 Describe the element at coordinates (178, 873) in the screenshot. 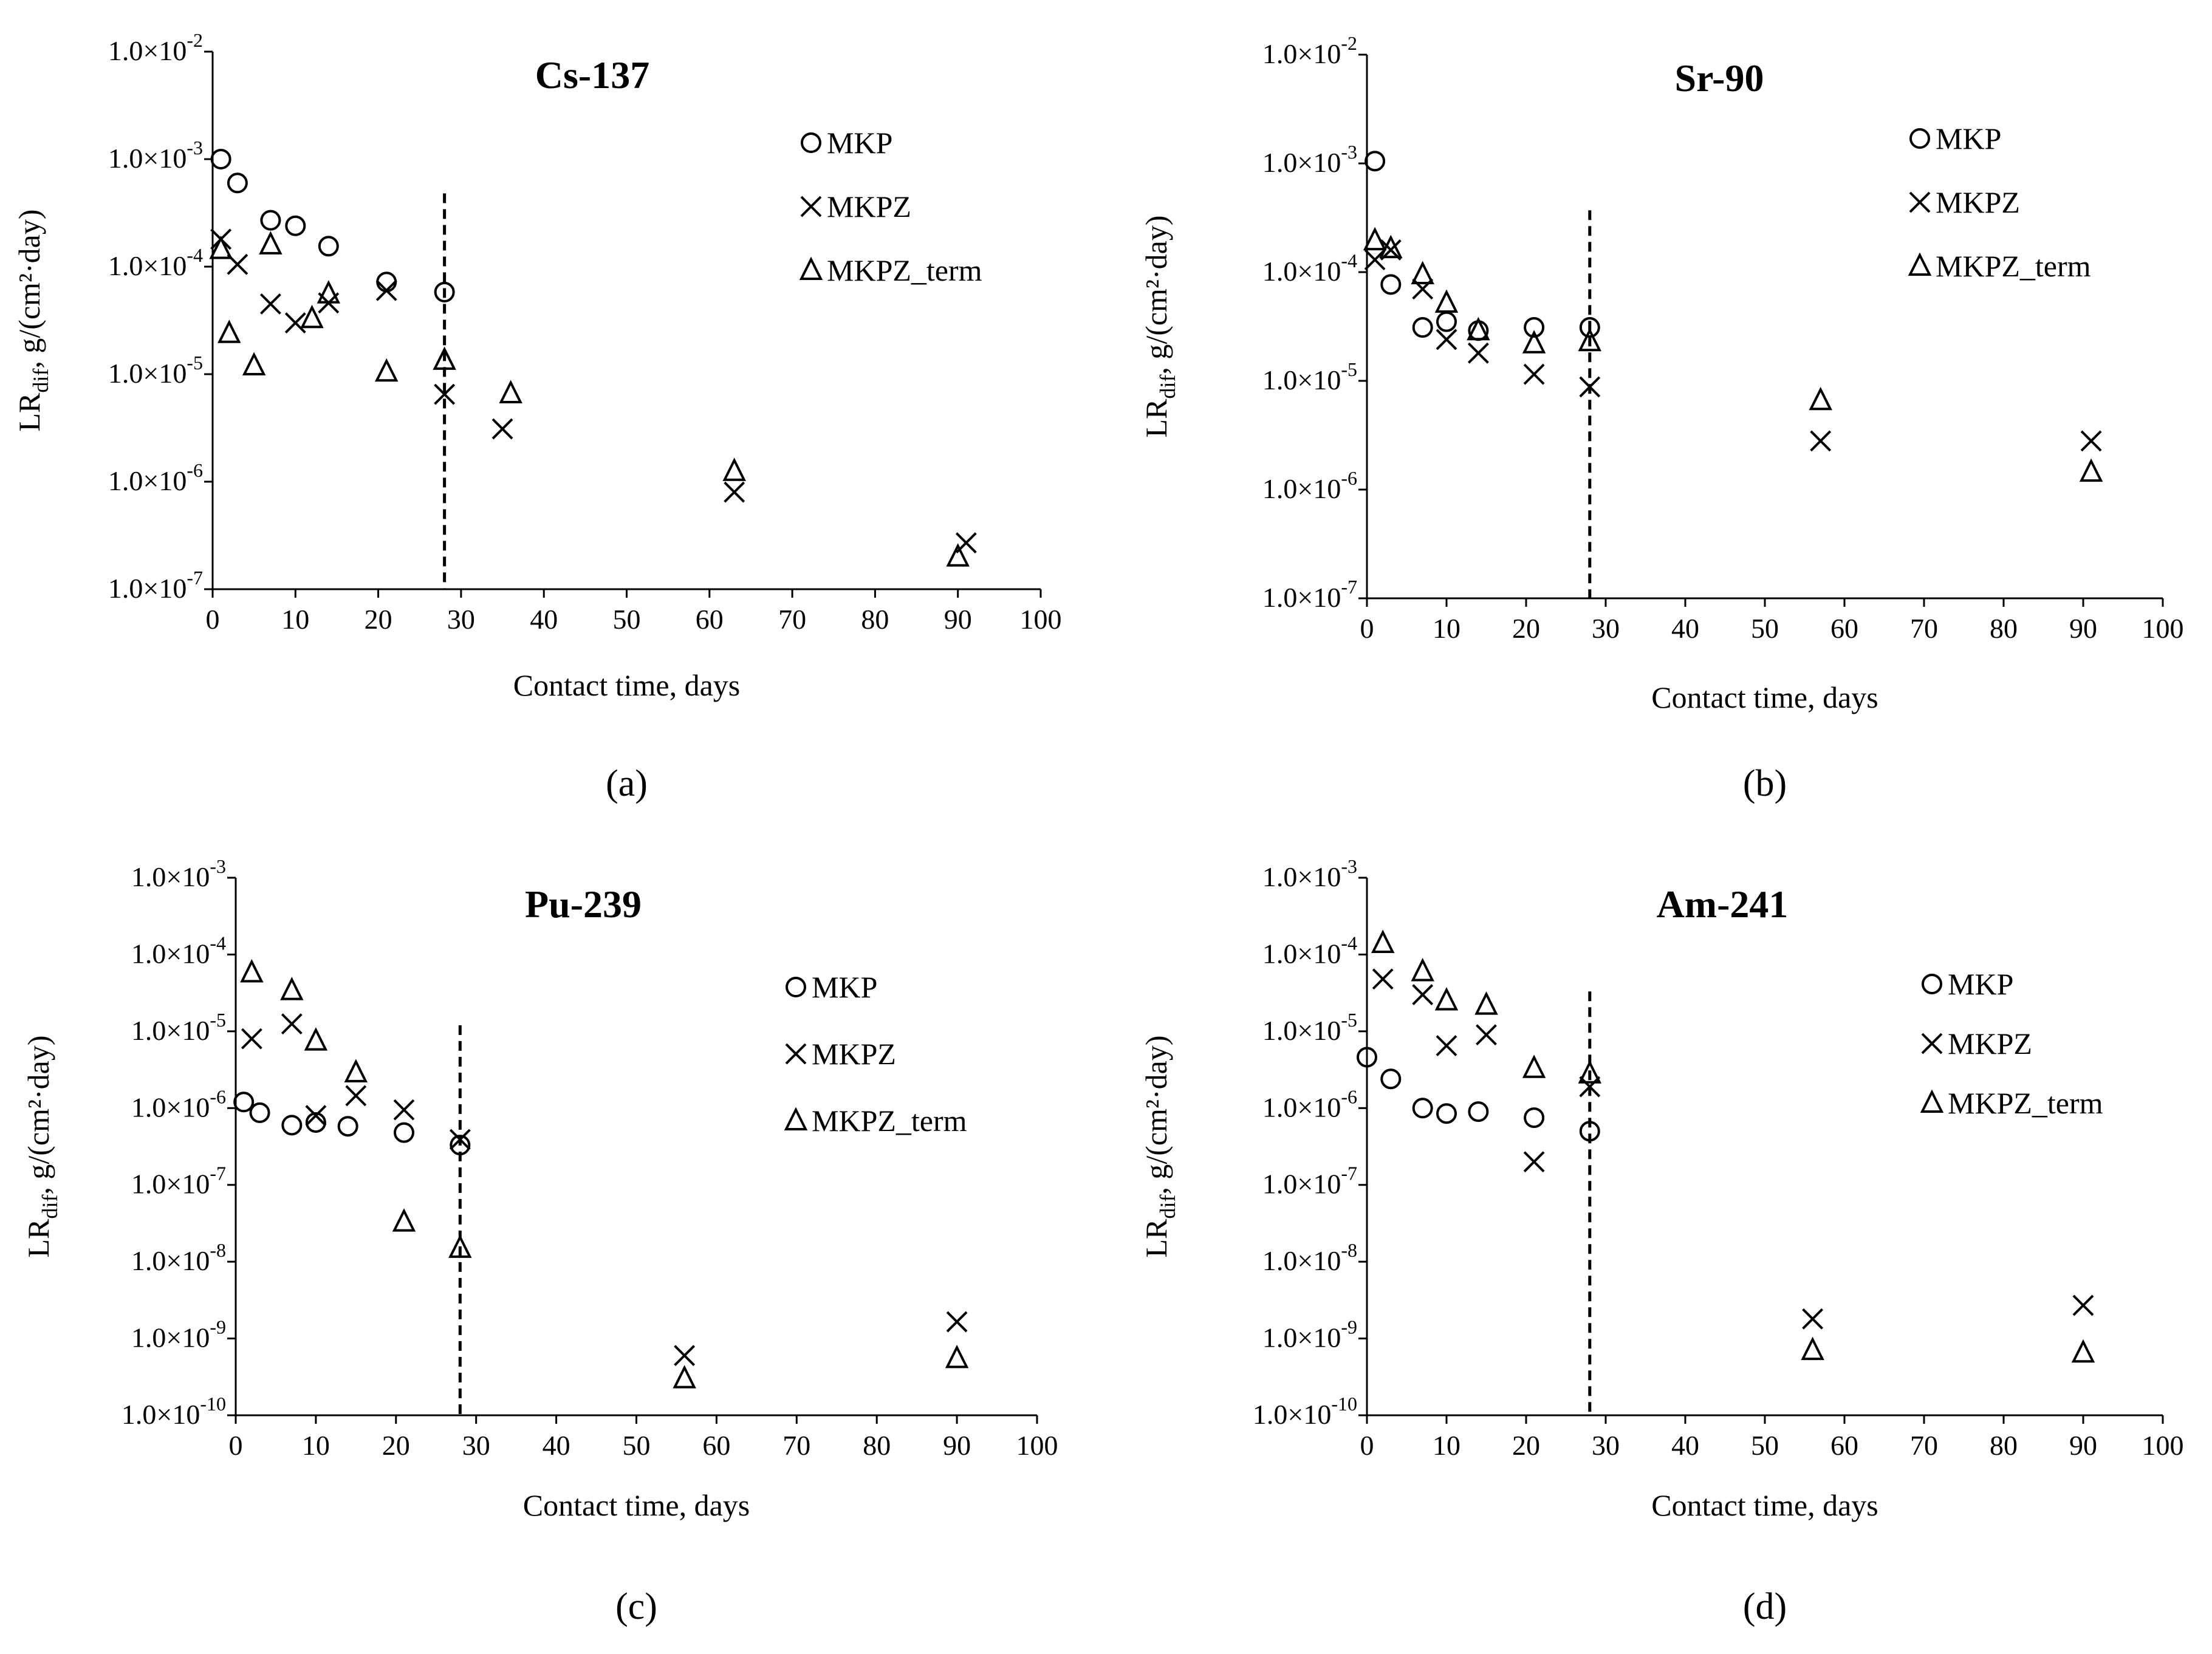

I see `y-tick-label: 1.0×10⁻³` at that location.